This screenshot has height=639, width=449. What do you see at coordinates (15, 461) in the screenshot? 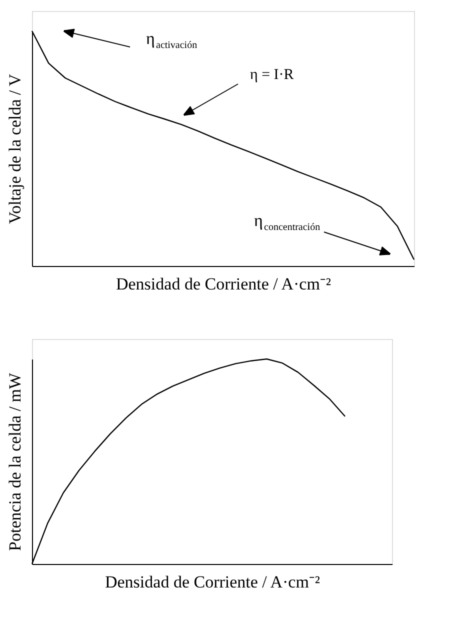
I see `y-axis-title: Potencia de la celda / mW` at bounding box center [15, 461].